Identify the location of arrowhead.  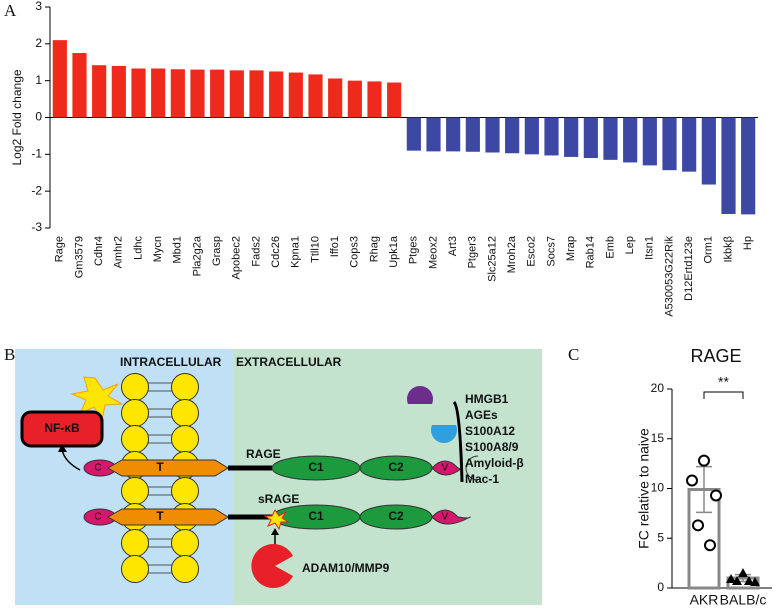
(275, 531).